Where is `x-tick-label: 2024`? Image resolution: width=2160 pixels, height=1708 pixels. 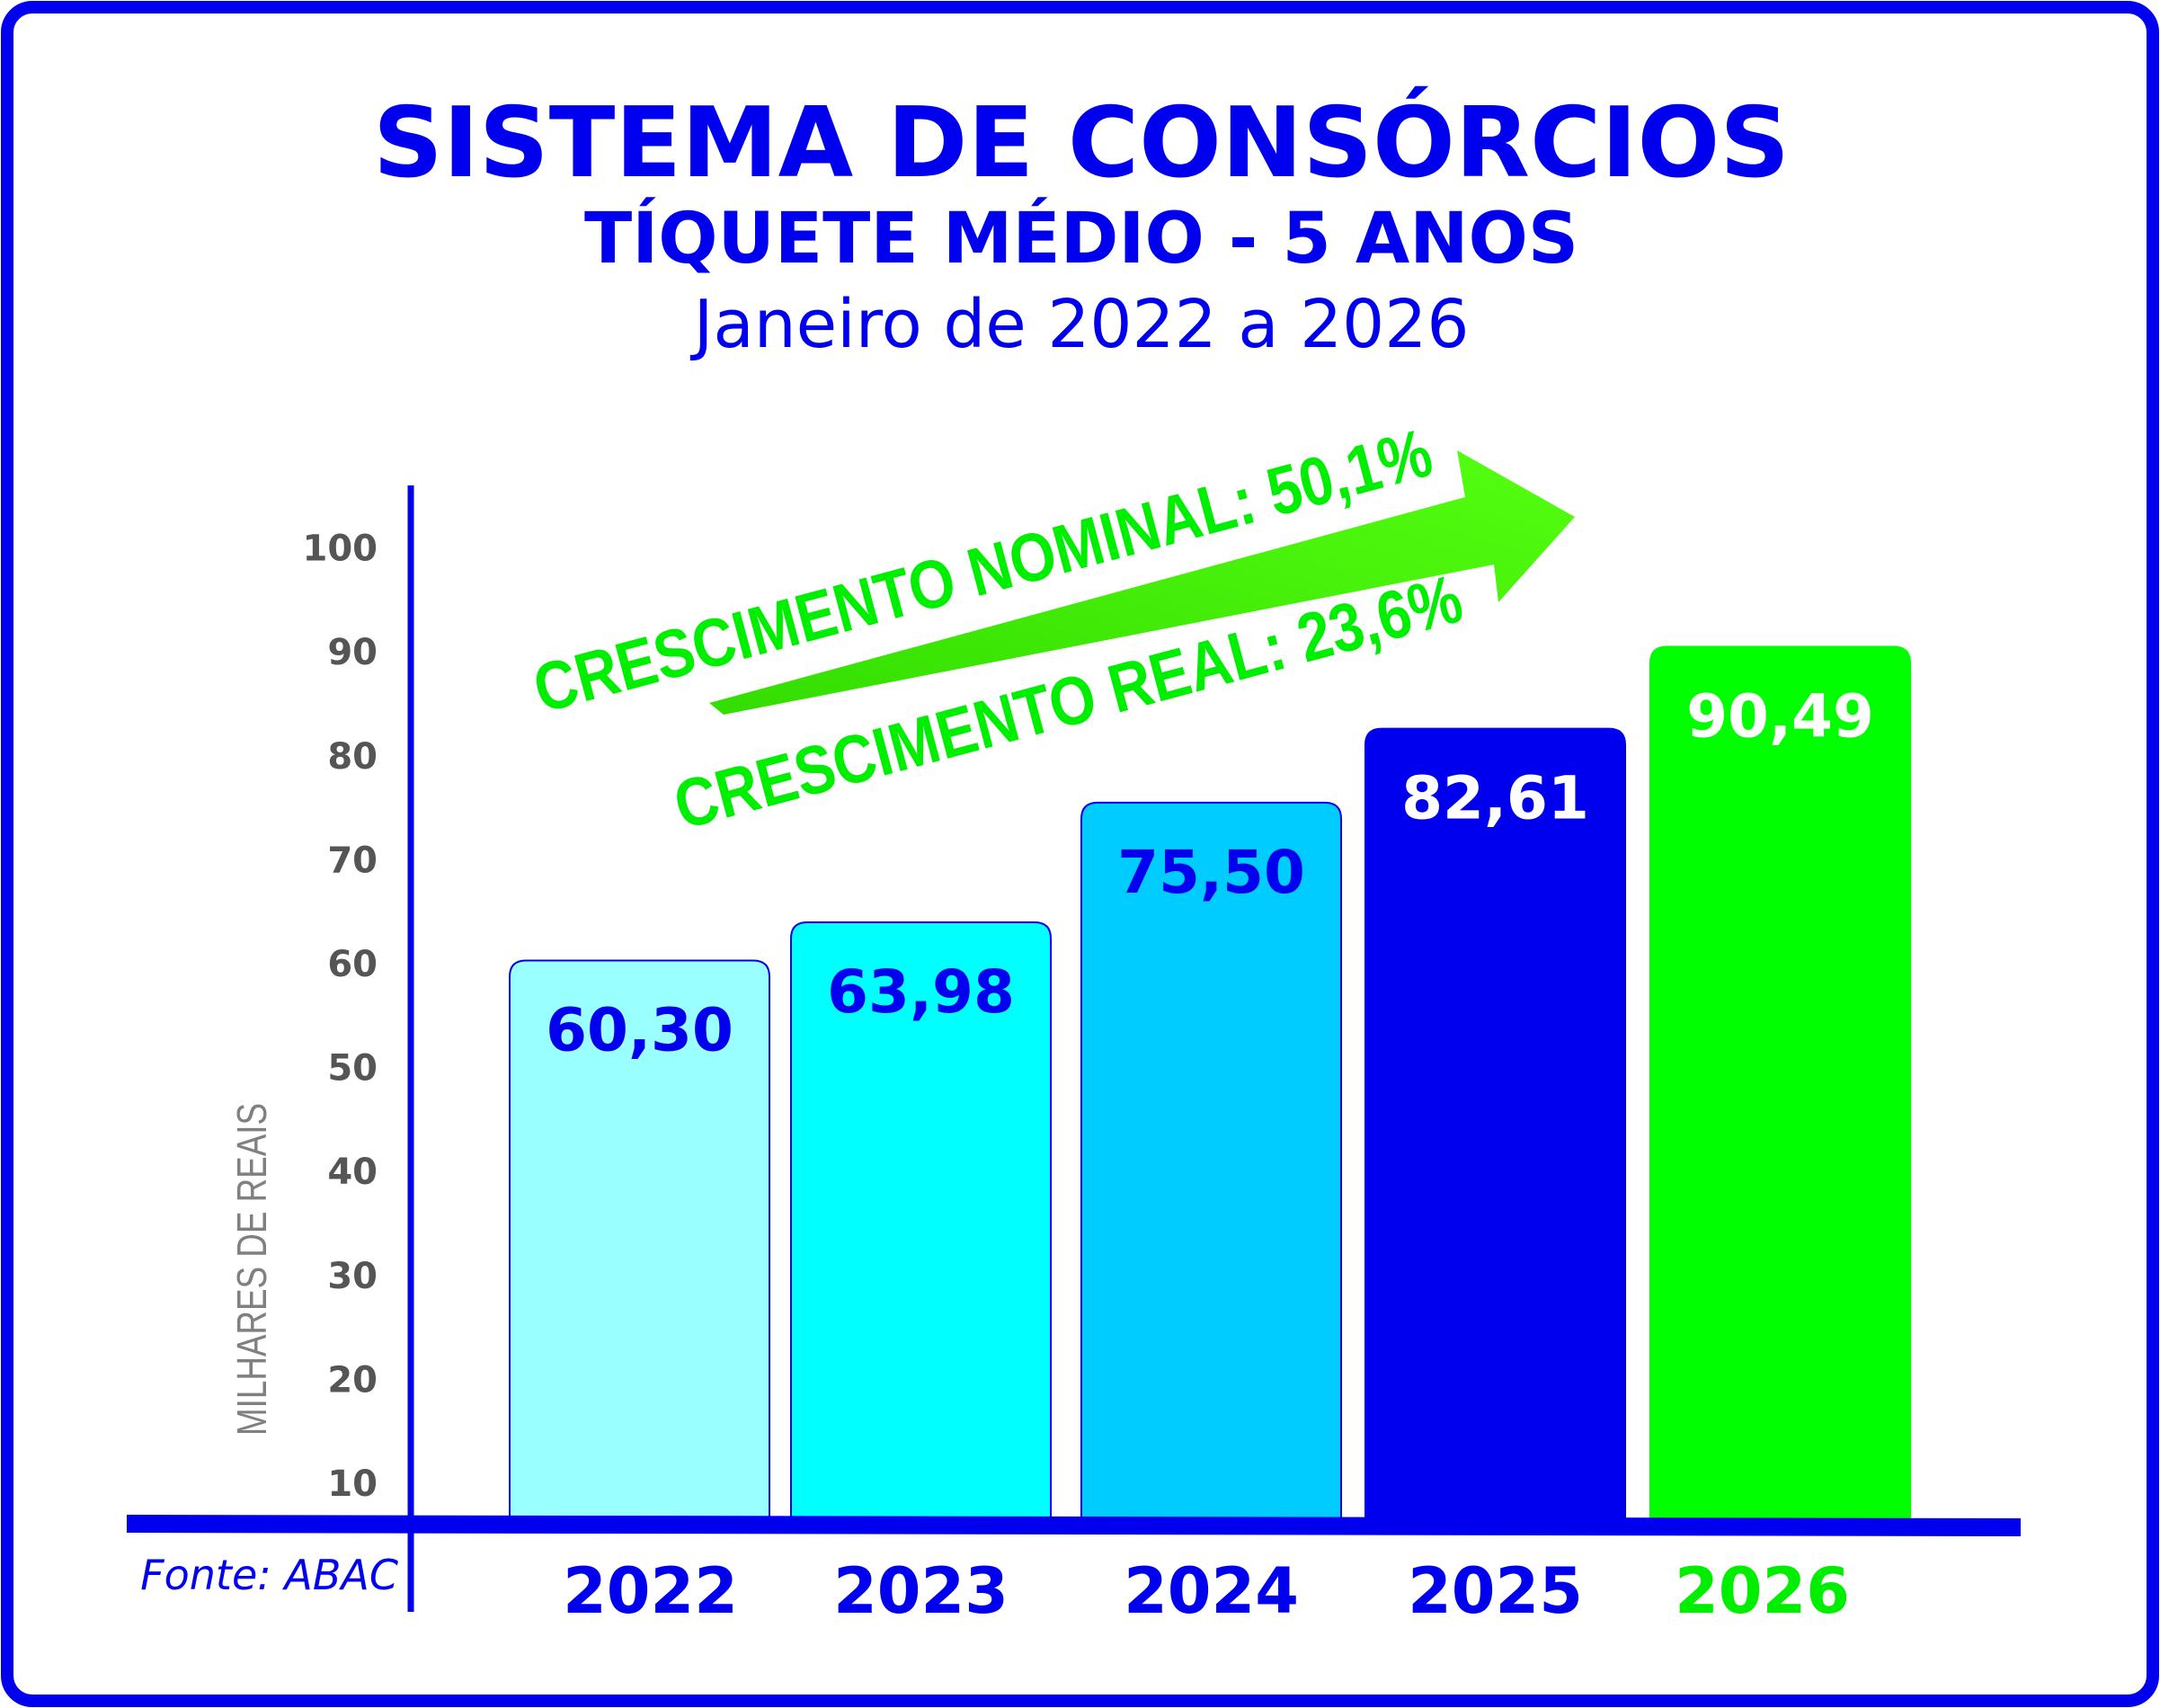
x-tick-label: 2024 is located at coordinates (1211, 1591).